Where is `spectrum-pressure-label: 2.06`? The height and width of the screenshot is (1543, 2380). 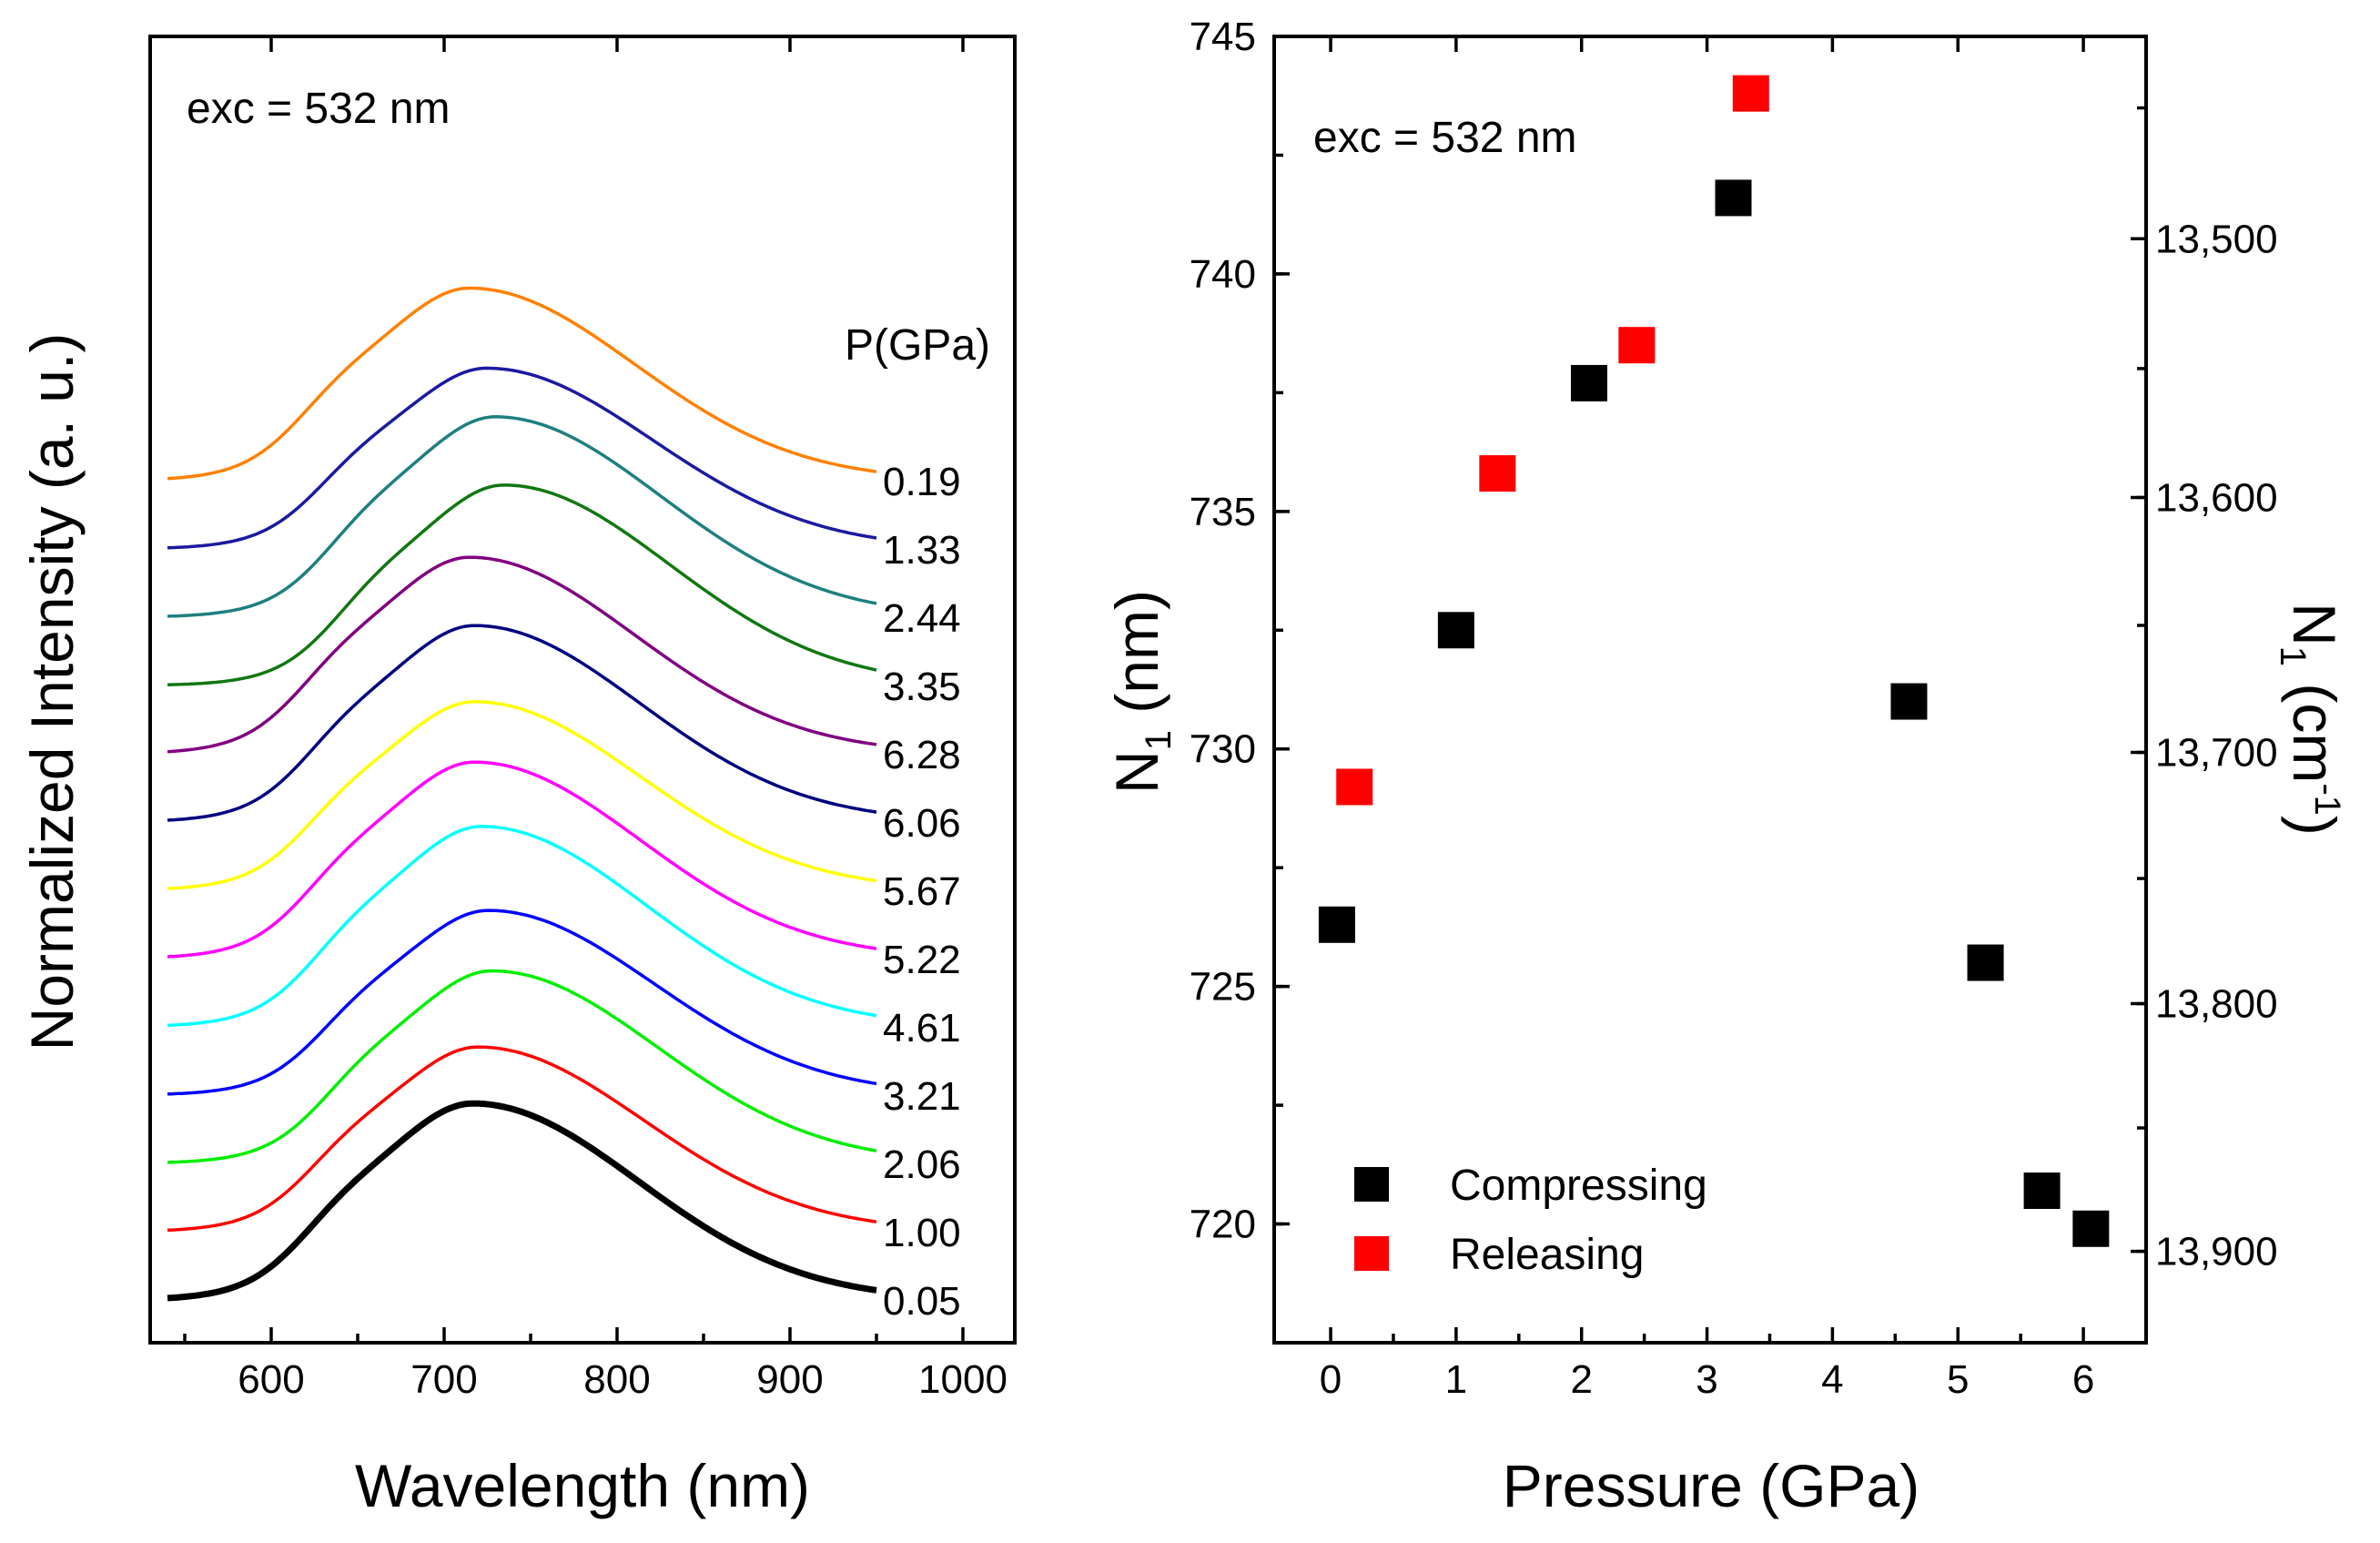 spectrum-pressure-label: 2.06 is located at coordinates (922, 1164).